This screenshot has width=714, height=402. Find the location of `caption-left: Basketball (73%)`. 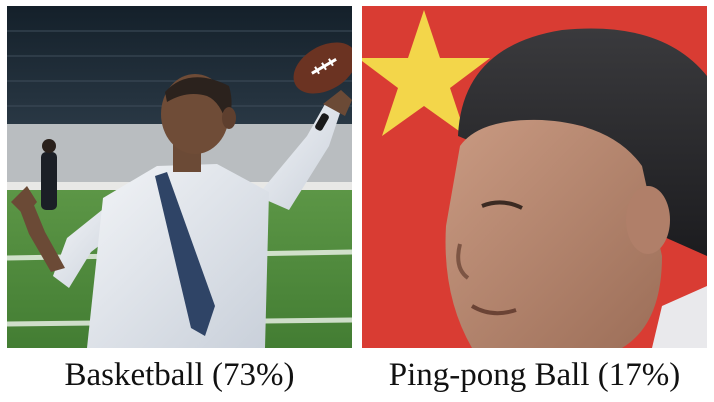

caption-left: Basketball (73%) is located at coordinates (179, 375).